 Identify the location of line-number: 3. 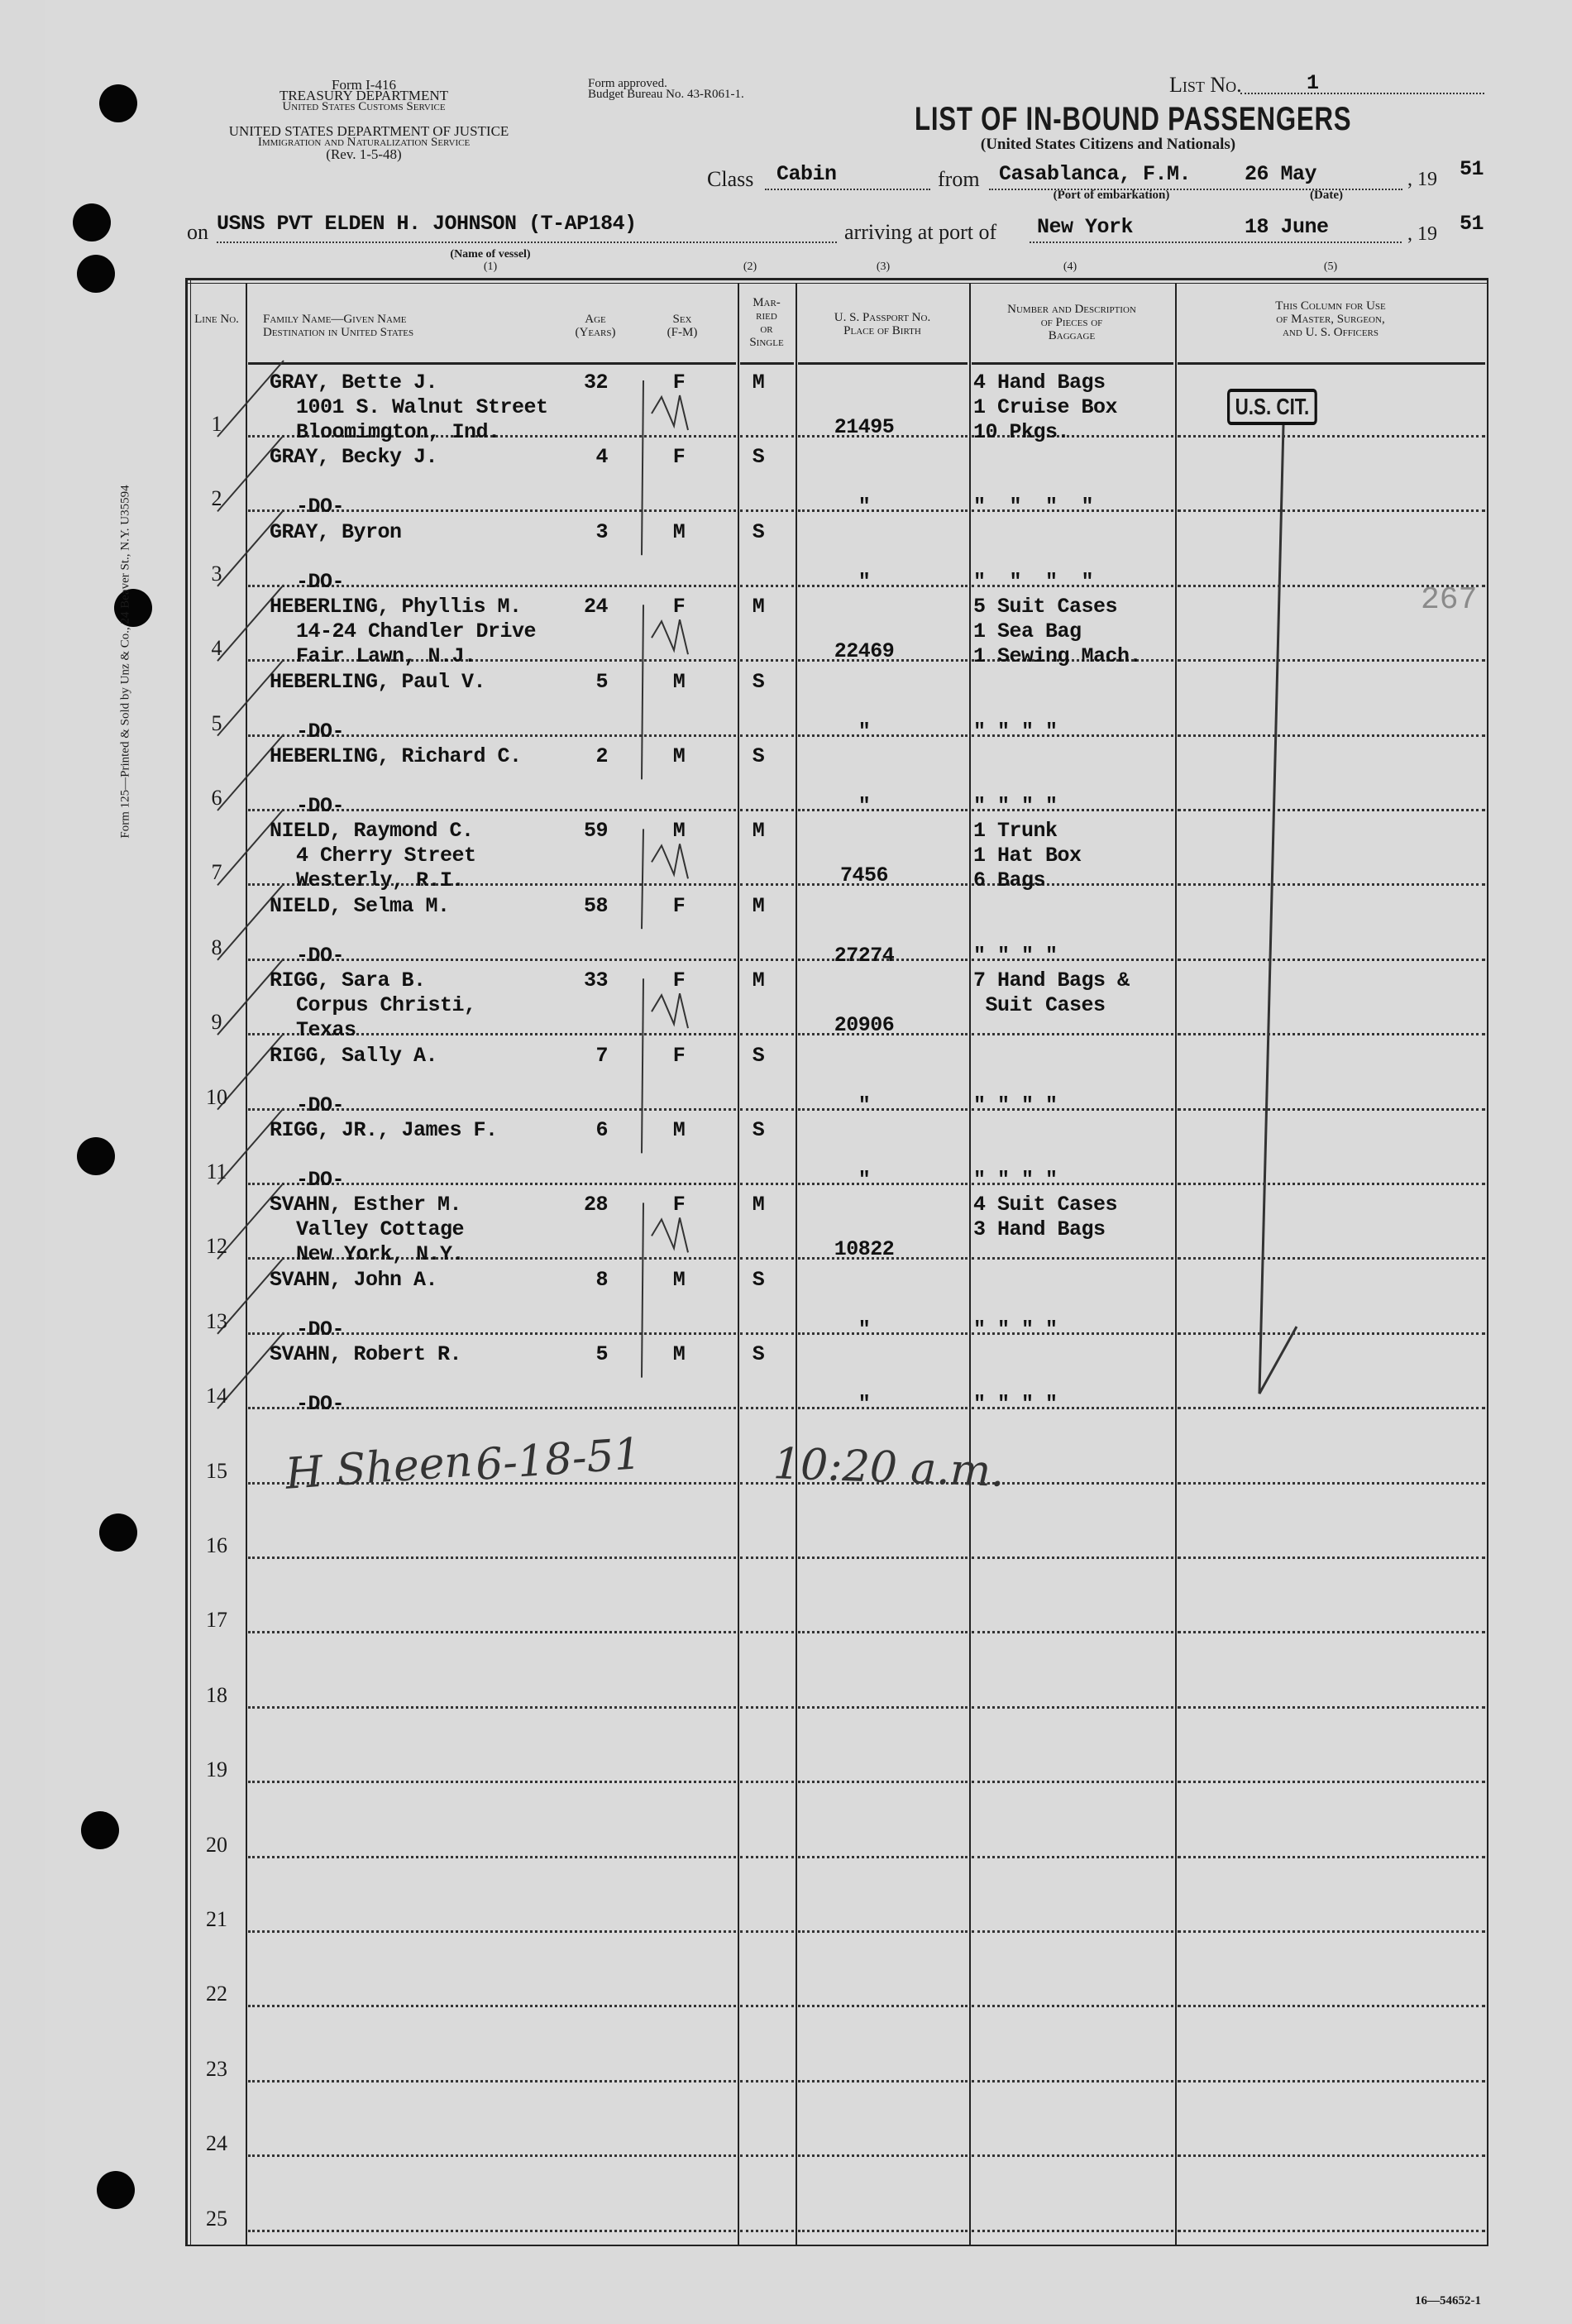
(217, 573).